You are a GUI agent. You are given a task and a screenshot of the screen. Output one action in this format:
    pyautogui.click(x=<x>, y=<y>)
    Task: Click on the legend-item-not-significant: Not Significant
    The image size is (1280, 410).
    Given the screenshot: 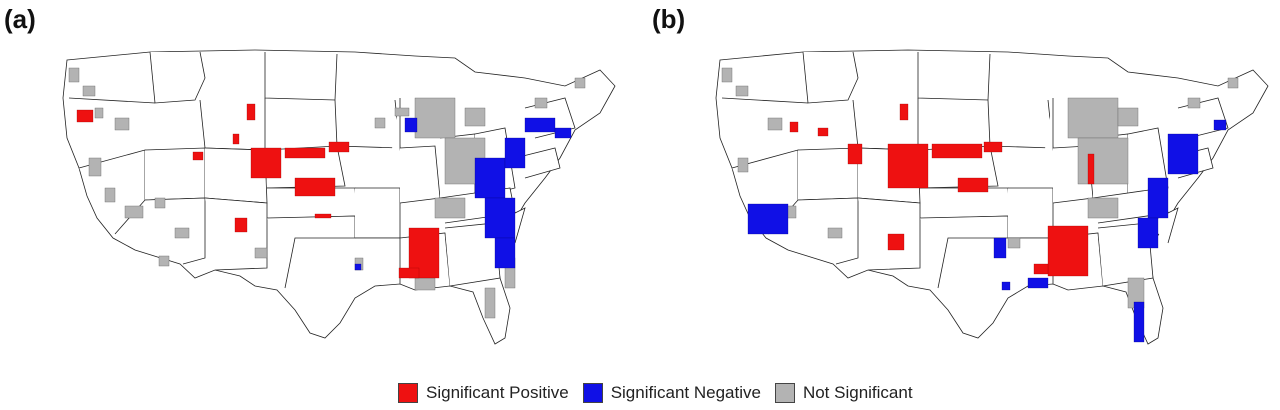 What is the action you would take?
    pyautogui.click(x=843, y=393)
    